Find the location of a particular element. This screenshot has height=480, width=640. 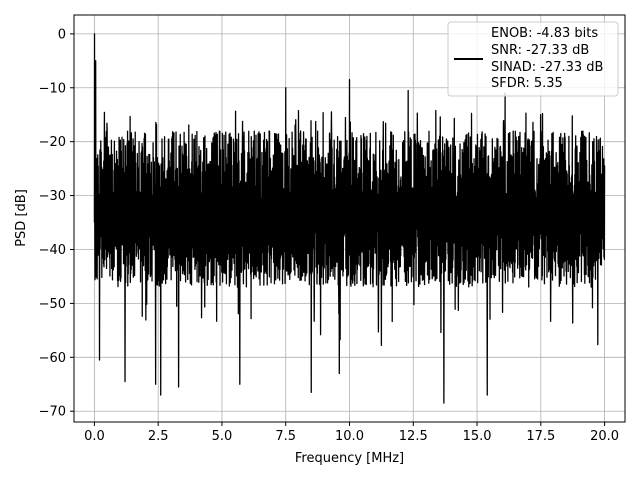

x-tick-label: 20.0 is located at coordinates (604, 436).